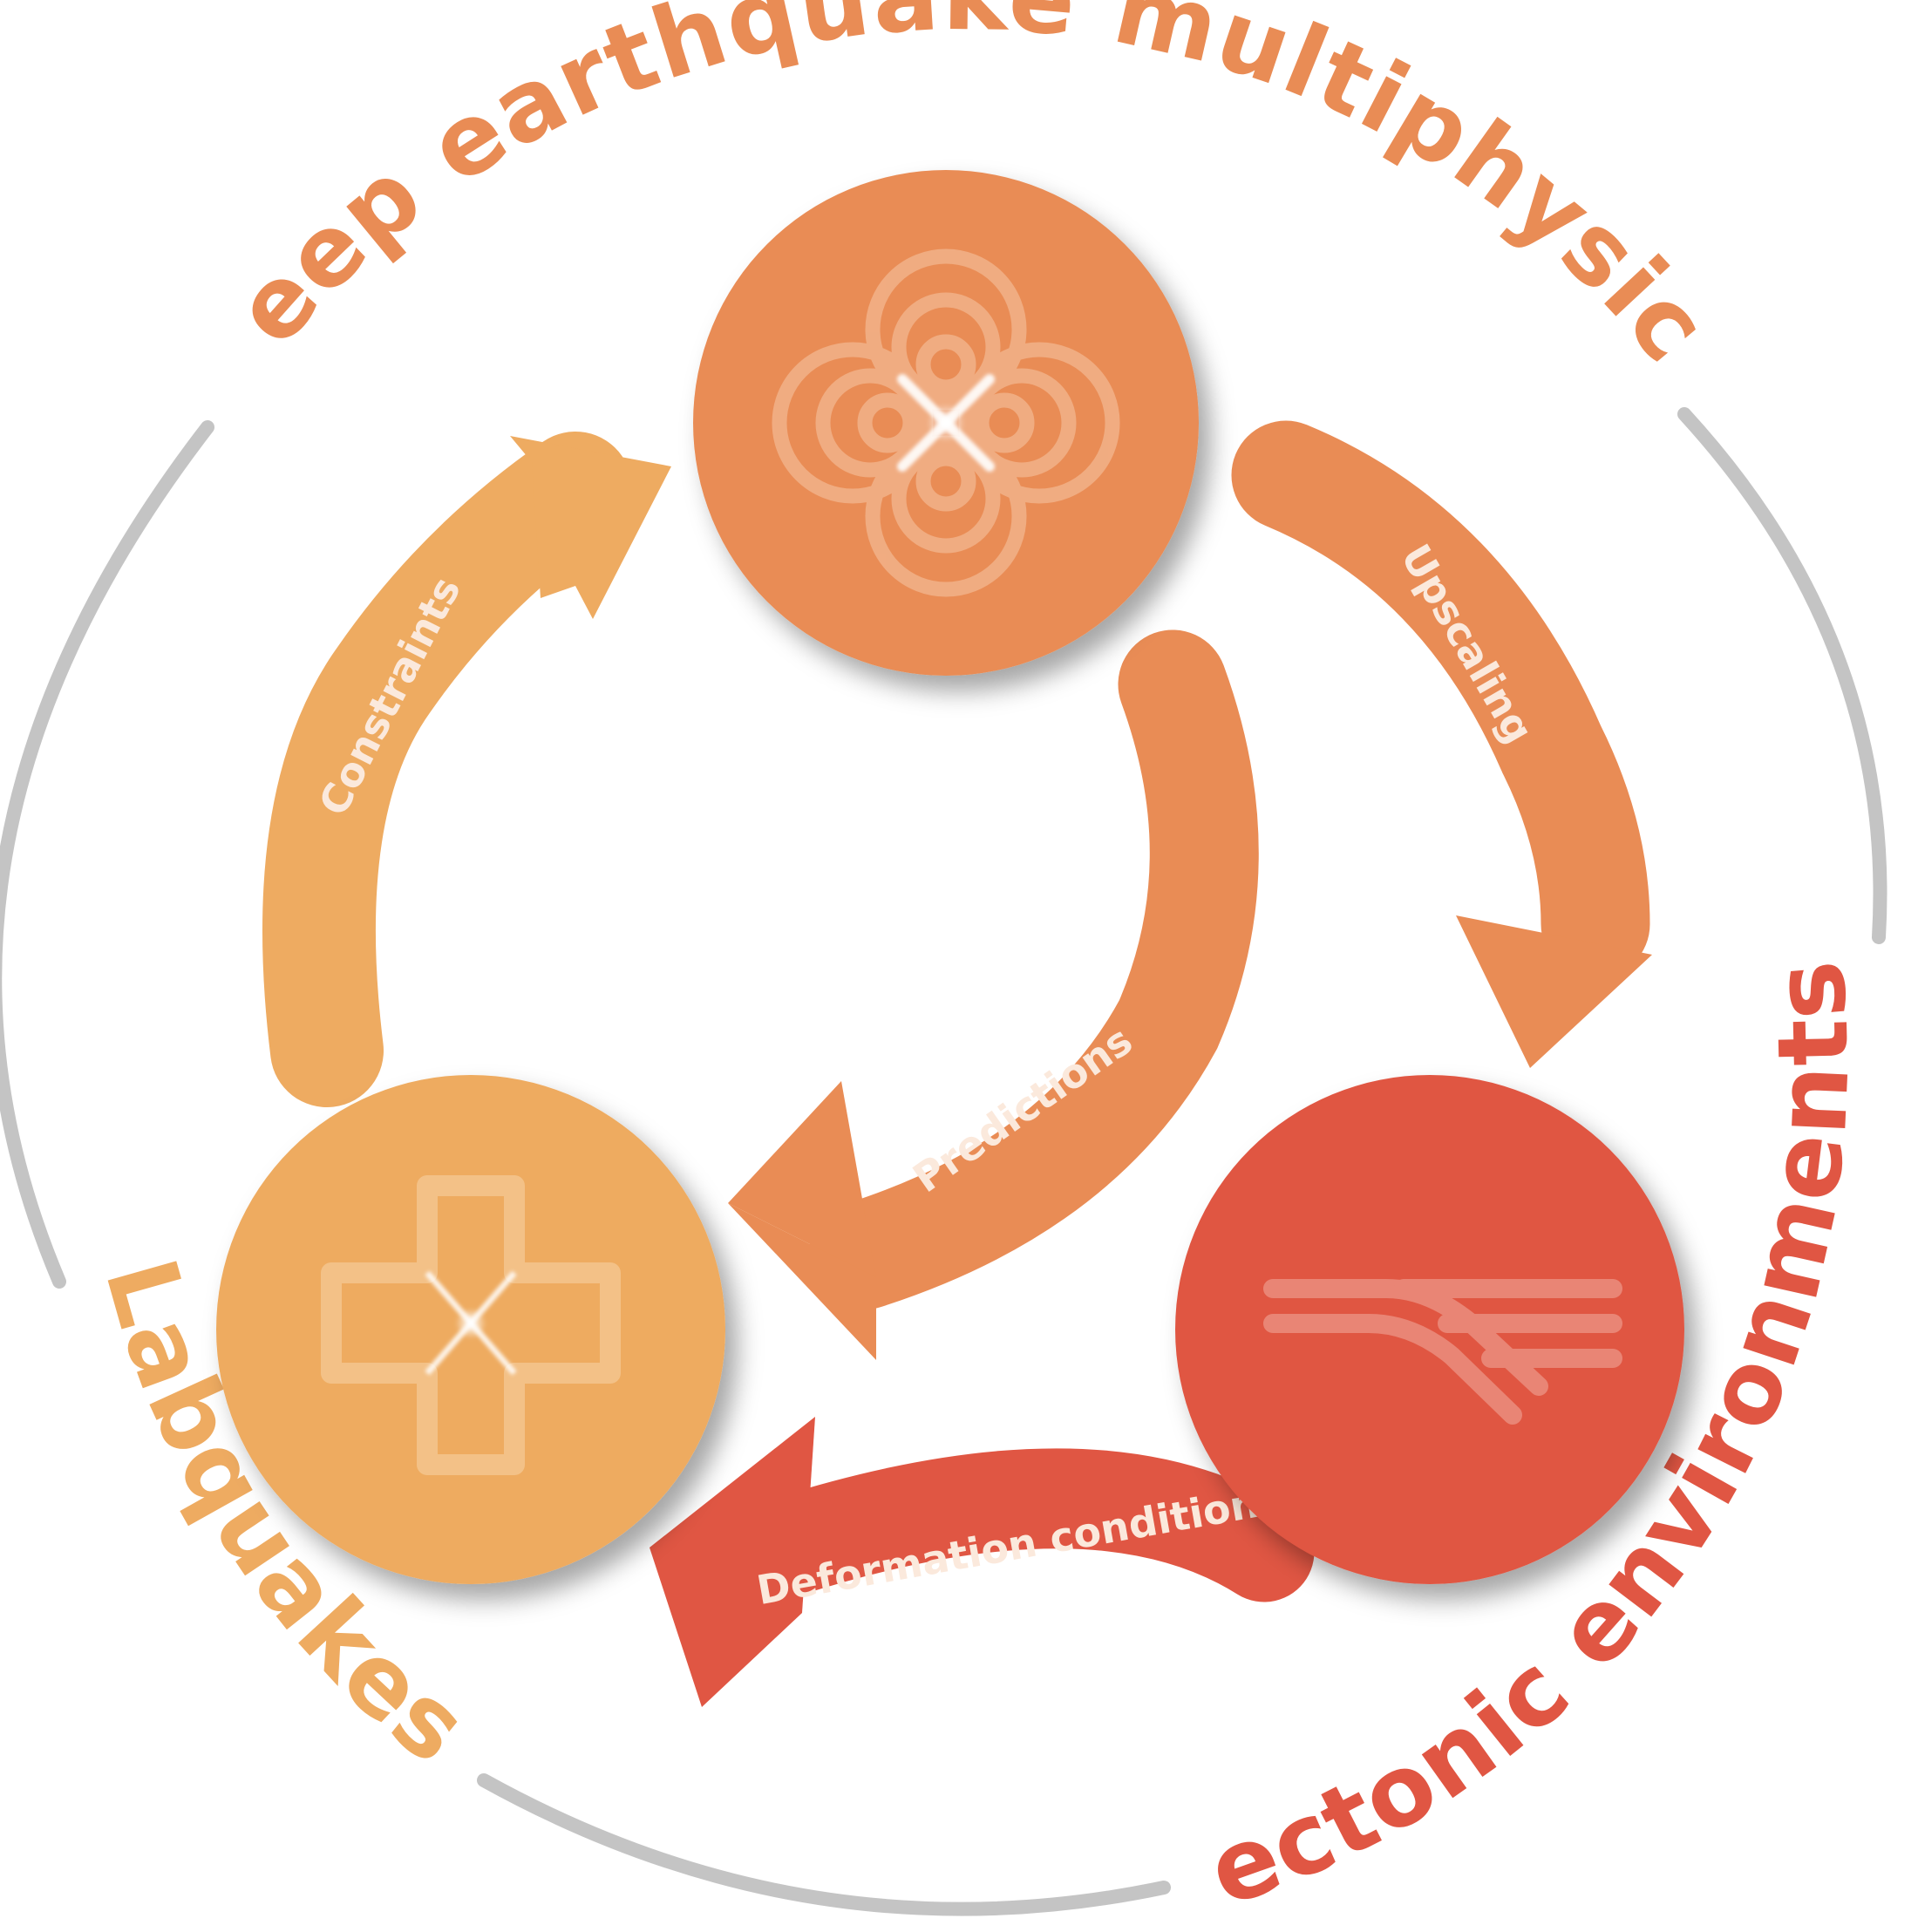  I want to click on arrow-upscaling: Upscaling, so click(1441, 744).